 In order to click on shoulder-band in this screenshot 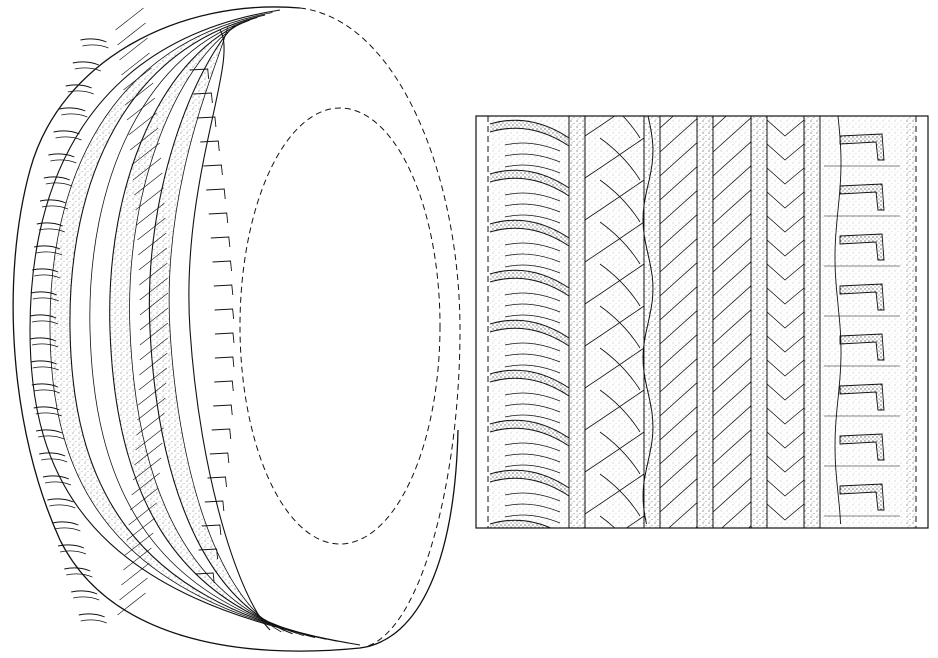, I will do `click(910, 322)`.